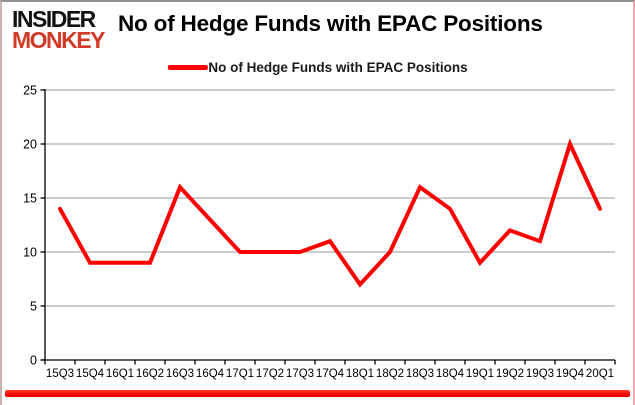 The width and height of the screenshot is (635, 405). What do you see at coordinates (540, 374) in the screenshot?
I see `x-axis-label: 19Q3` at bounding box center [540, 374].